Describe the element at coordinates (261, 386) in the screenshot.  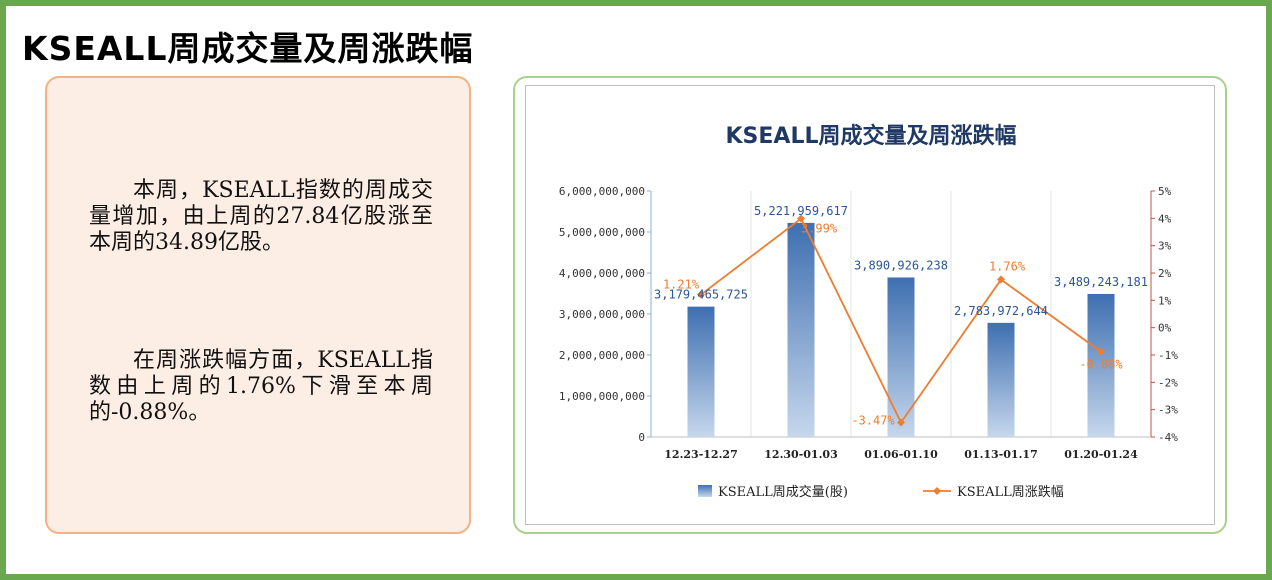
I see `summary-paragraph-change: 在周涨跌幅方面，KSEALL指数由上周的1.76%下滑至本周的-0.88%。` at that location.